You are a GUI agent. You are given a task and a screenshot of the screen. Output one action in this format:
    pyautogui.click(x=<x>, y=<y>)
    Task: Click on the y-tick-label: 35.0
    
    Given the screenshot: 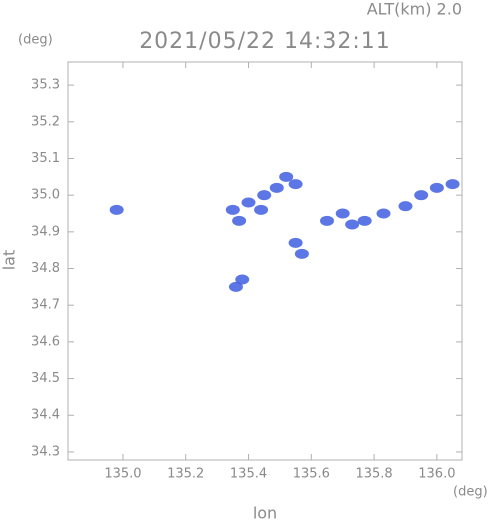 What is the action you would take?
    pyautogui.click(x=45, y=195)
    